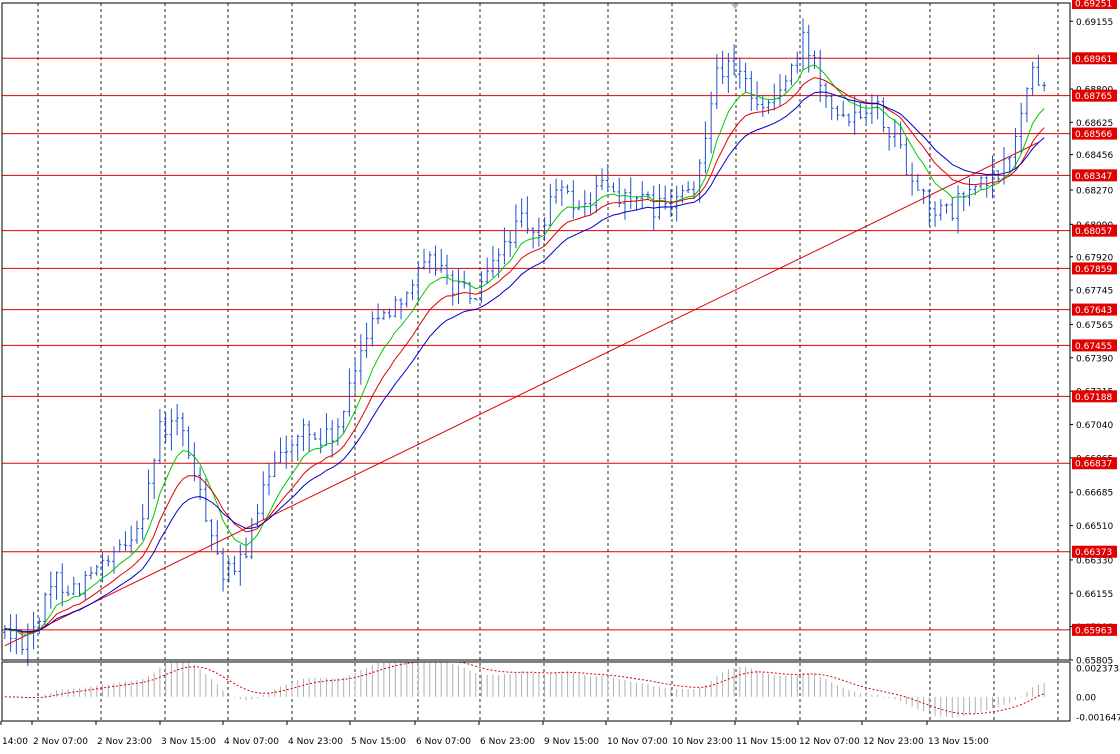  Describe the element at coordinates (571, 742) in the screenshot. I see `time-tick-label: 9 Nov 15:00` at that location.